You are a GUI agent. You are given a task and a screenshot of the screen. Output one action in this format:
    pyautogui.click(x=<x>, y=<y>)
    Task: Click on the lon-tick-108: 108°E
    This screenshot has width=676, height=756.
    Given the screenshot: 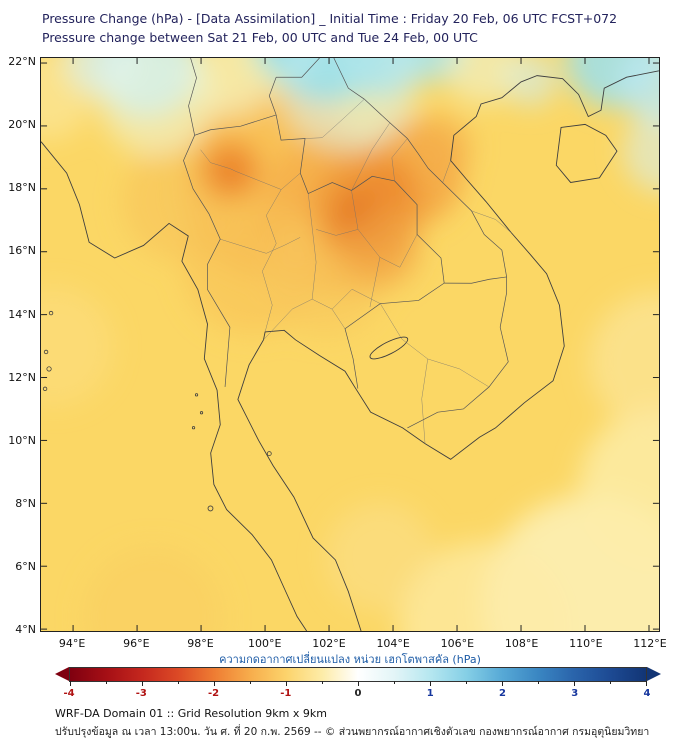 What is the action you would take?
    pyautogui.click(x=521, y=643)
    